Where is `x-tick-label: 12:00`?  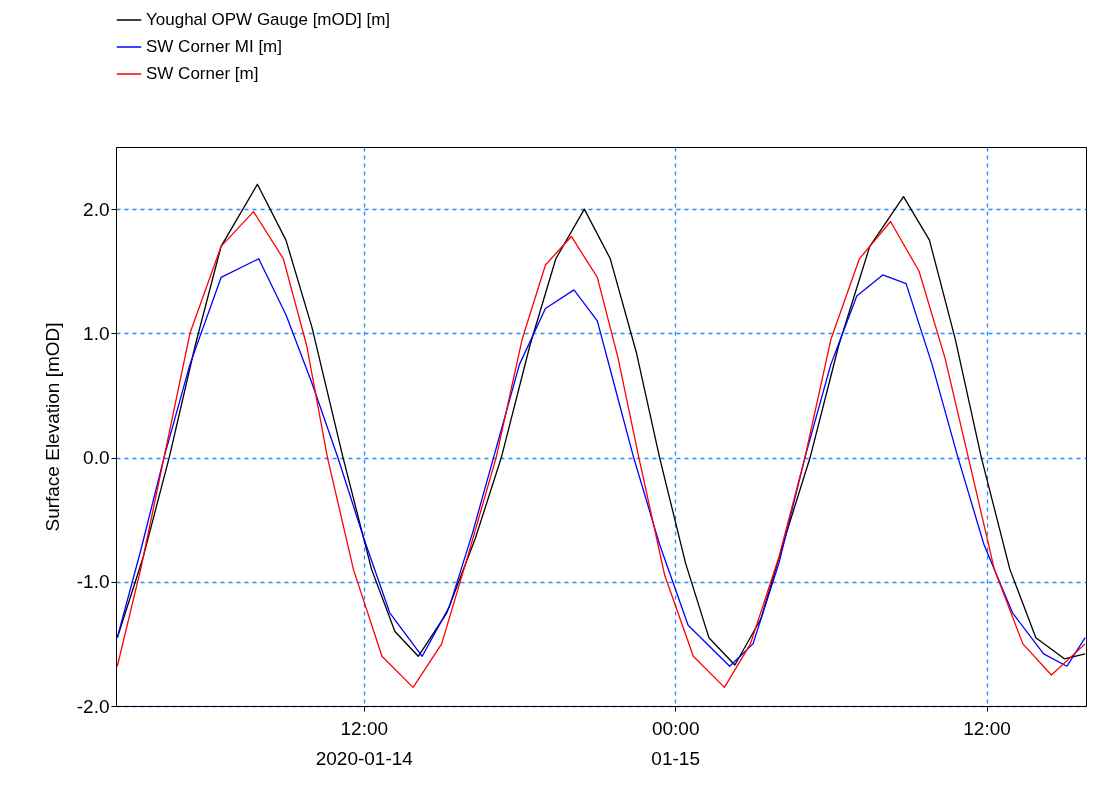
x-tick-label: 12:00 is located at coordinates (987, 728).